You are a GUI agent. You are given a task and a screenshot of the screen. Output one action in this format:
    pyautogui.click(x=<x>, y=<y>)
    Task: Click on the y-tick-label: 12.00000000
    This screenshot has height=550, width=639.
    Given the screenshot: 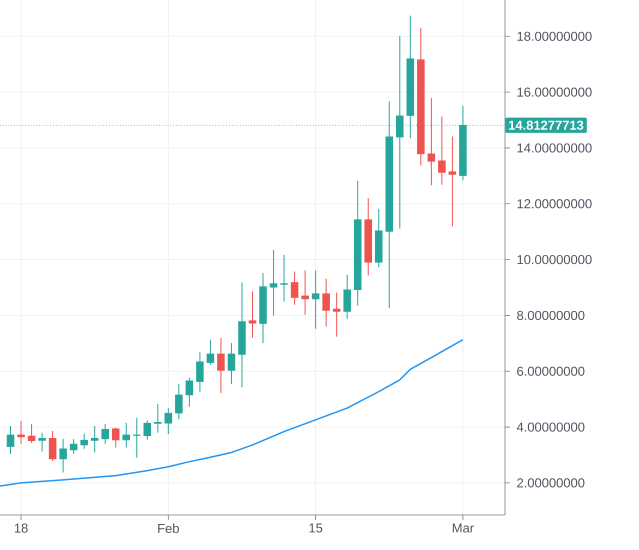 What is the action you would take?
    pyautogui.click(x=555, y=203)
    